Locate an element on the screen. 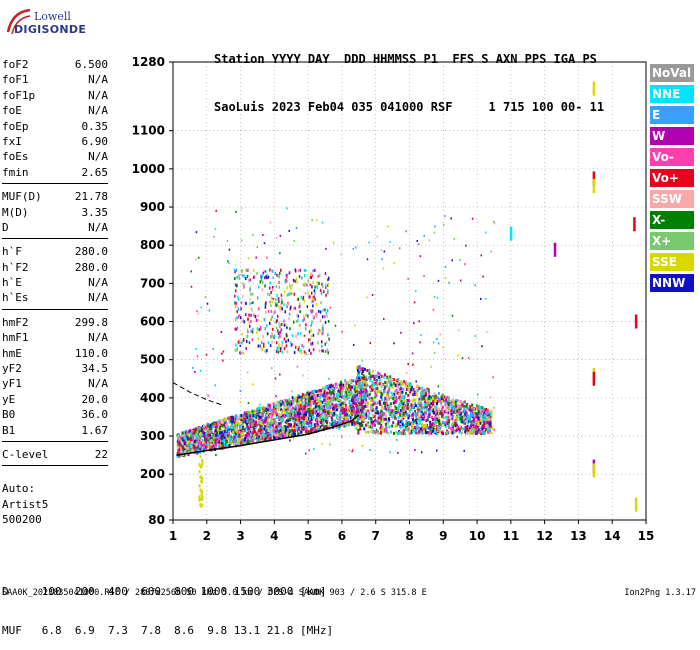 The width and height of the screenshot is (700, 650). legend-item-x: X+ is located at coordinates (672, 241).